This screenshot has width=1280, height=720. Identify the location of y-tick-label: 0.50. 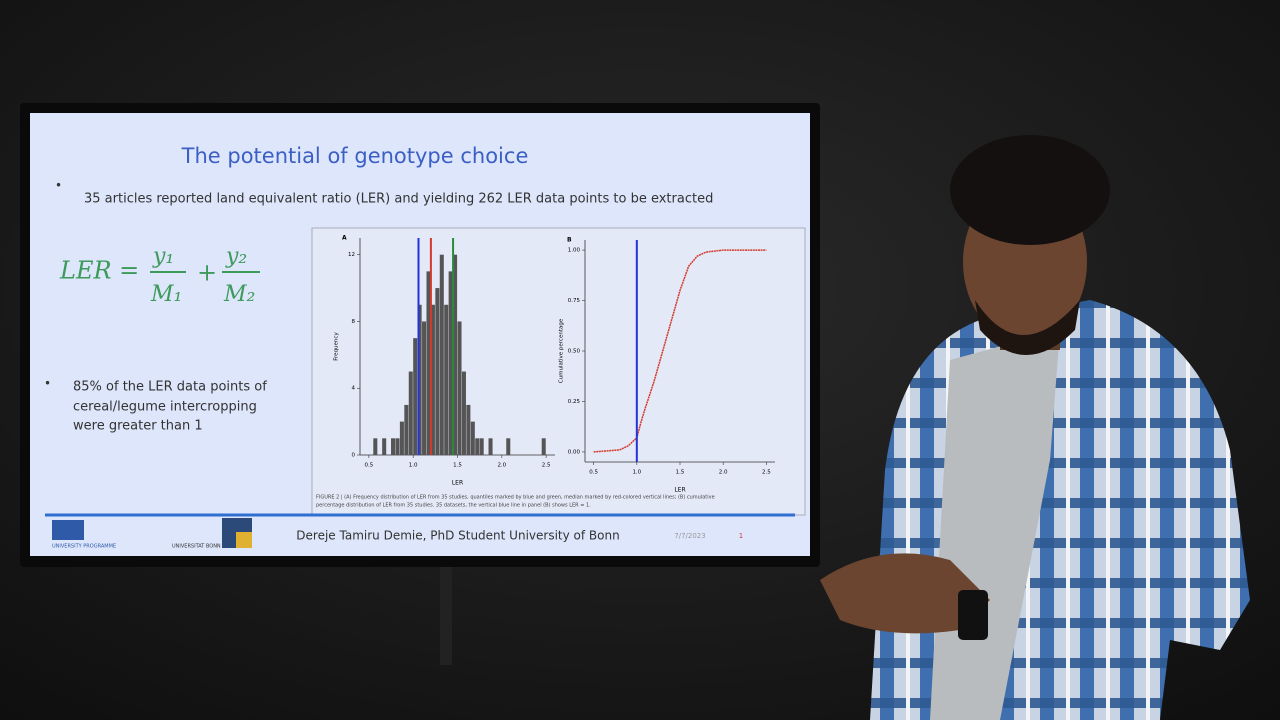
(574, 352).